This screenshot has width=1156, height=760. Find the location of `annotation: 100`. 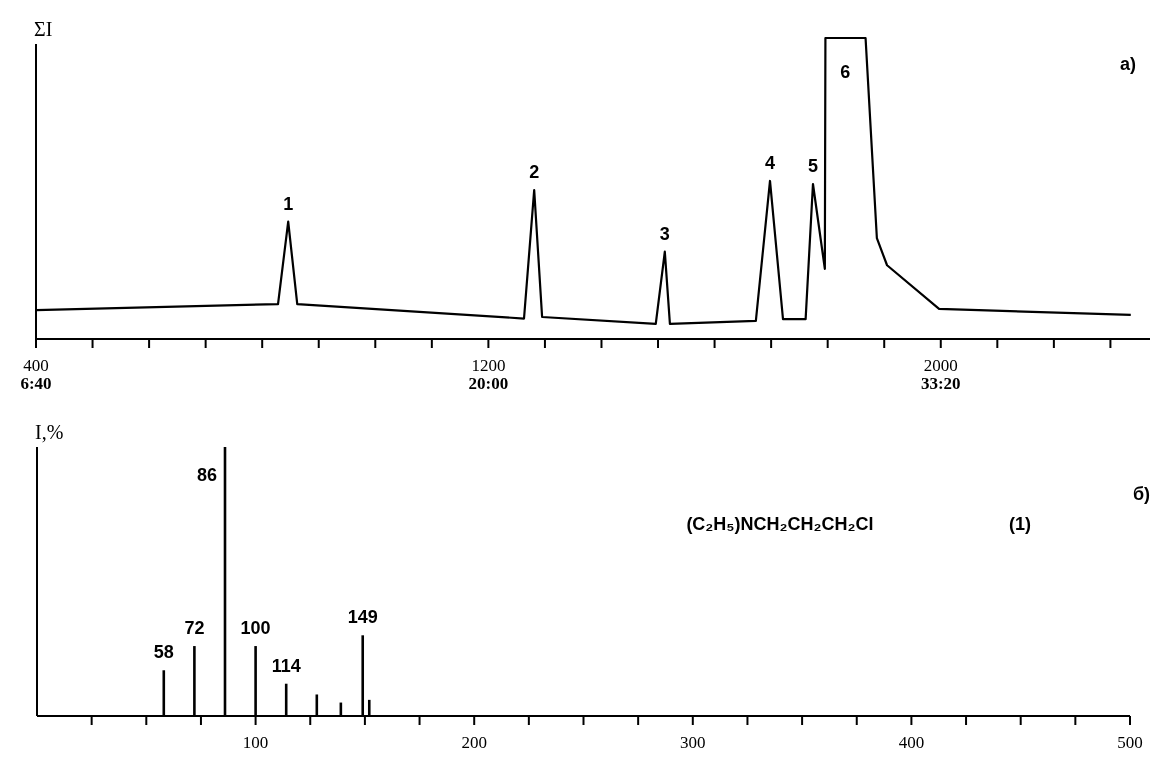

annotation: 100 is located at coordinates (255, 628).